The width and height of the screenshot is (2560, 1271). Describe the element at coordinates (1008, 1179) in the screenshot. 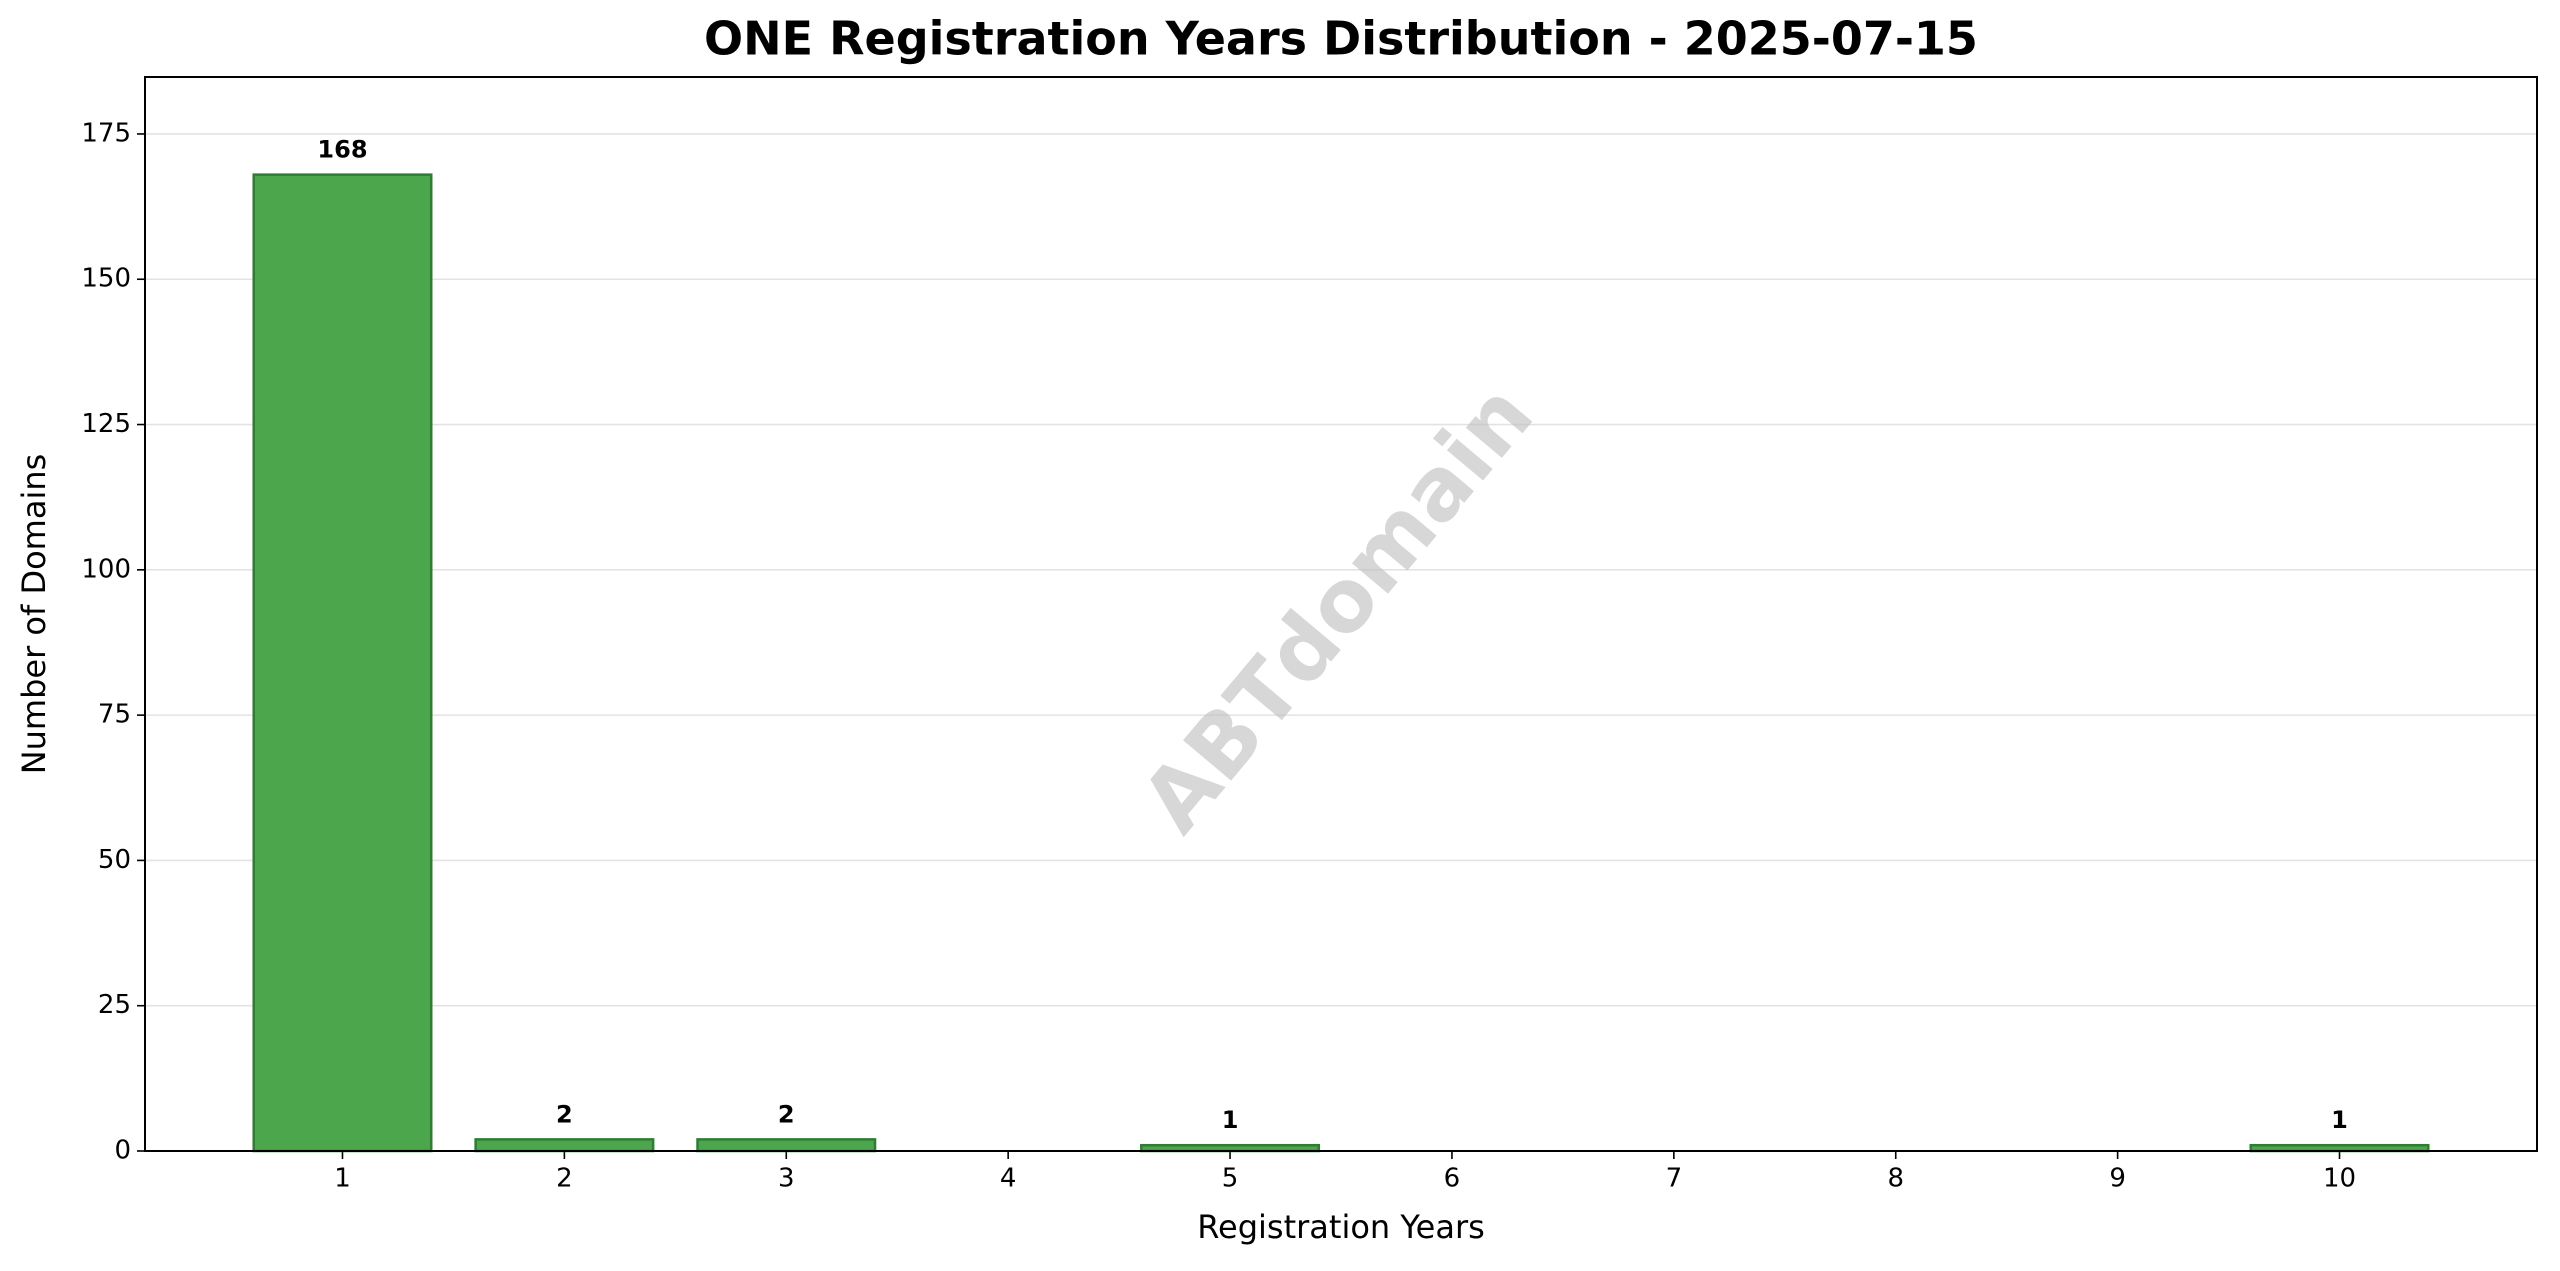

I see `x-tick-label: 4` at that location.